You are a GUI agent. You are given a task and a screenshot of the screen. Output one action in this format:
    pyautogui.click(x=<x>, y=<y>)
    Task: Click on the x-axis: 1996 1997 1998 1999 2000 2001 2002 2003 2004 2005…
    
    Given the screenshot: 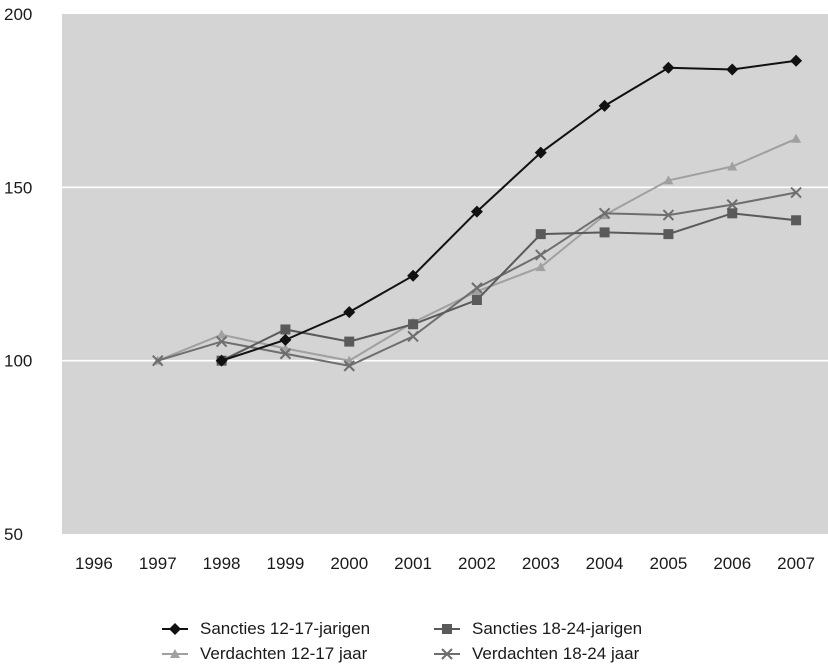 What is the action you would take?
    pyautogui.click(x=445, y=563)
    